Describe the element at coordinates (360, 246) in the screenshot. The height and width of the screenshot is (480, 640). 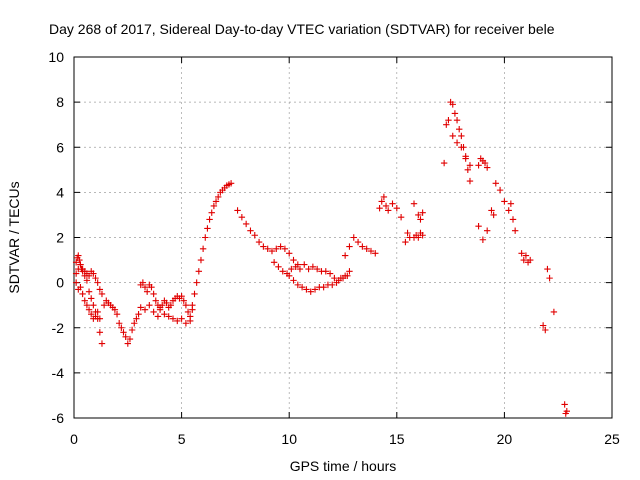
I see `series-trace-k` at that location.